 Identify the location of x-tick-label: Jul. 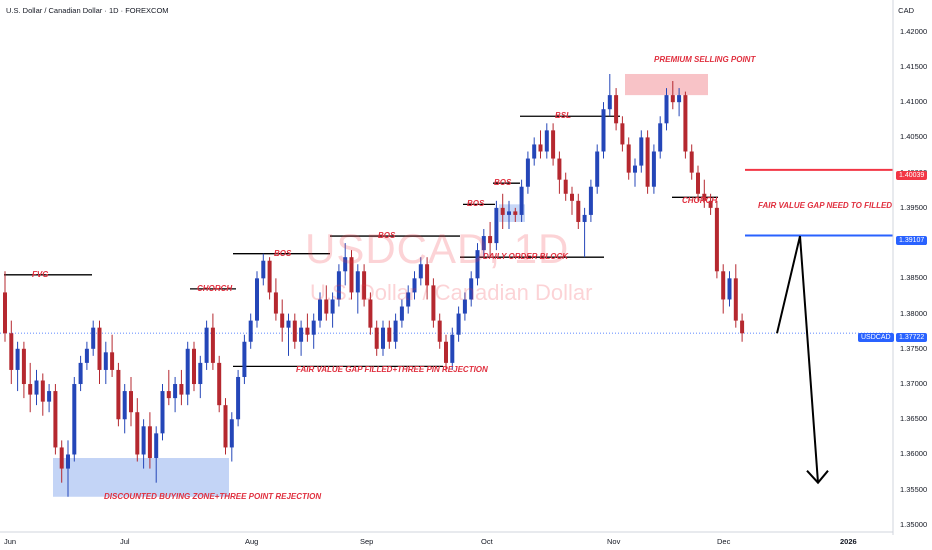
(125, 541).